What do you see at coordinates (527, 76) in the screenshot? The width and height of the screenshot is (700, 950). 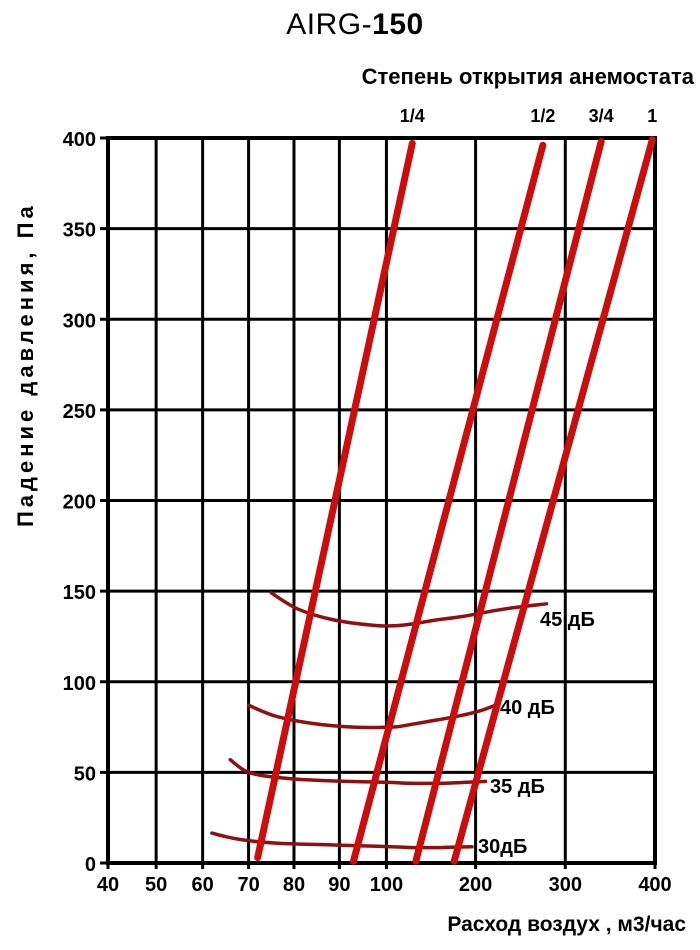 I see `chart-subtitle: Степень открытия анемостата` at bounding box center [527, 76].